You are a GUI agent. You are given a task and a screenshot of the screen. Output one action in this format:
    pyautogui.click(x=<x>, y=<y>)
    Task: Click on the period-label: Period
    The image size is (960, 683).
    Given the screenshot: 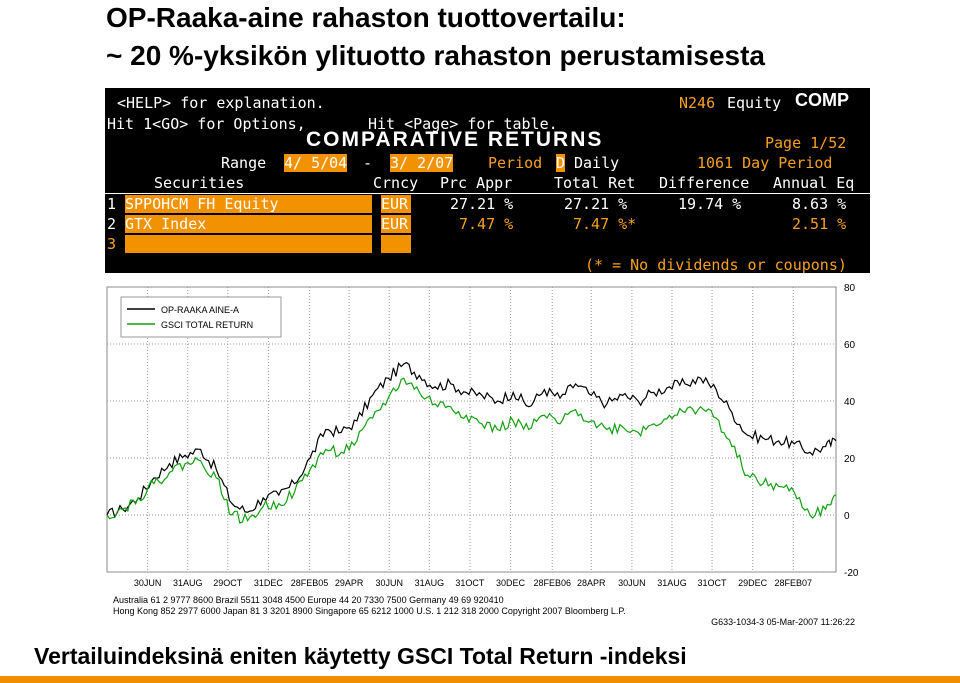 What is the action you would take?
    pyautogui.click(x=515, y=163)
    